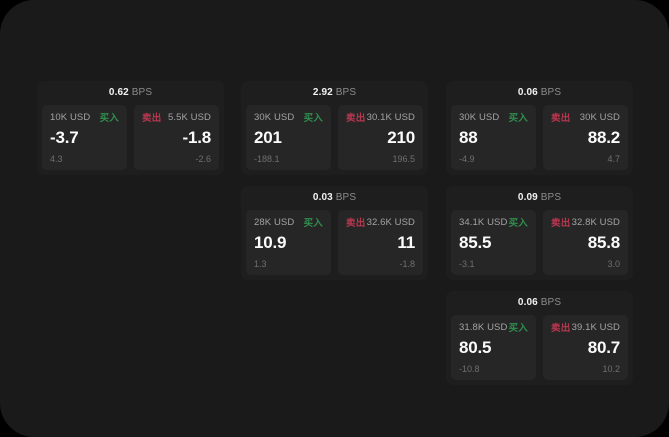 Image resolution: width=669 pixels, height=437 pixels. I want to click on sell-delta: 3.0, so click(613, 264).